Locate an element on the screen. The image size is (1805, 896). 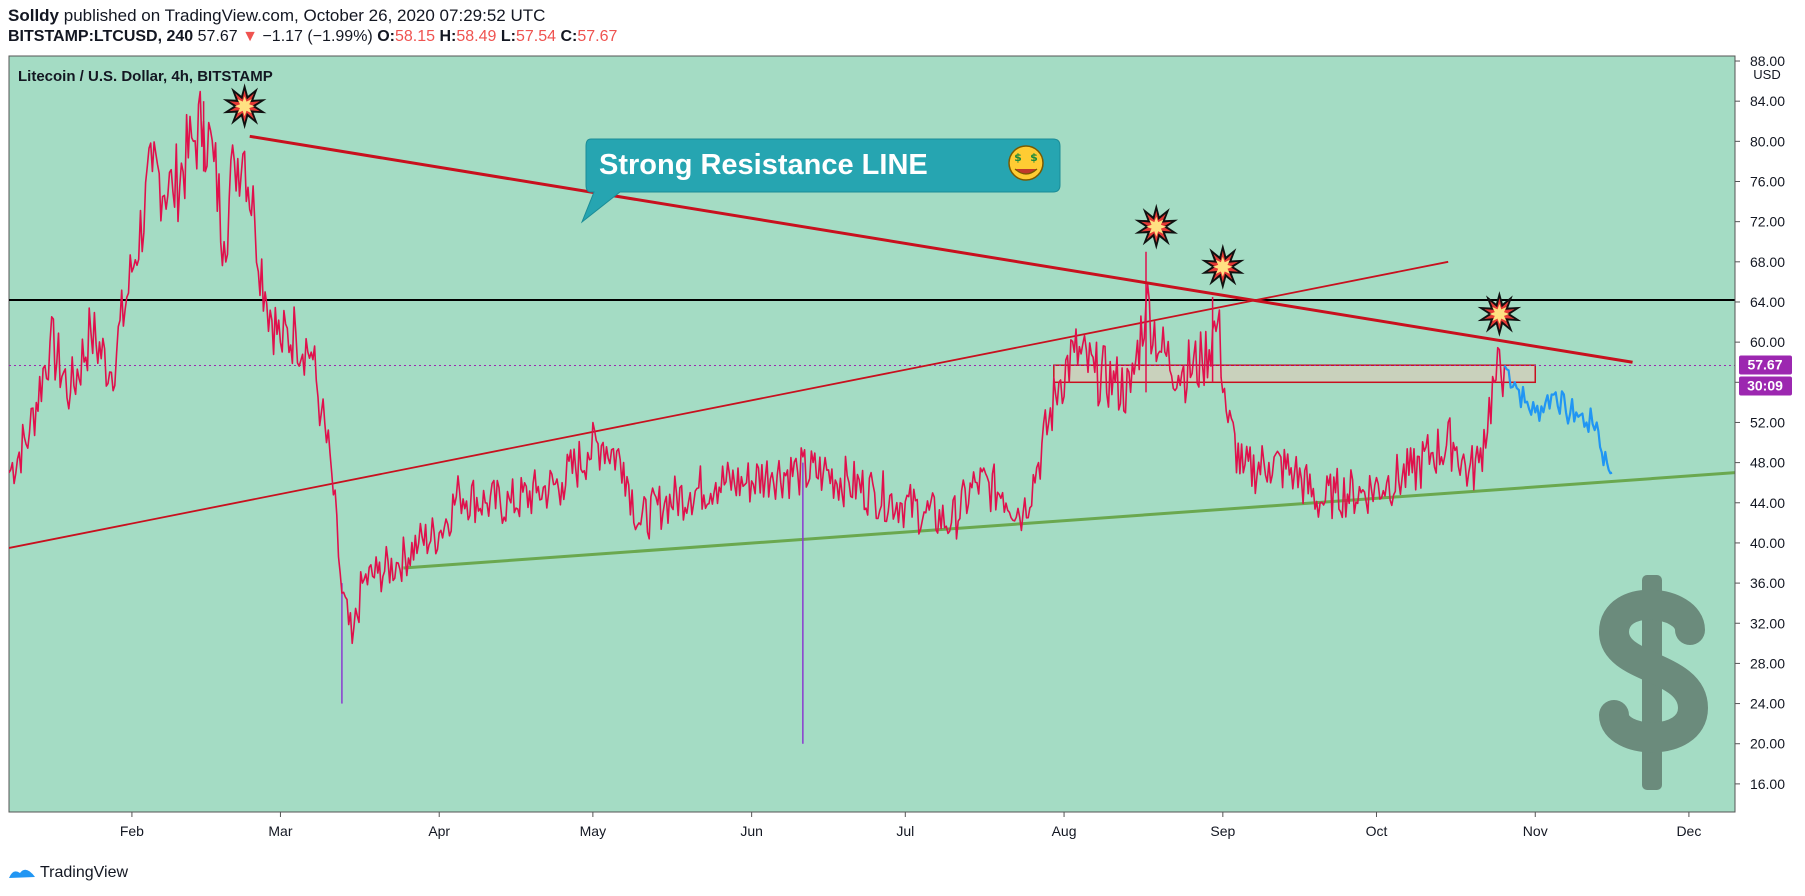
tradingview-footer: TradingView is located at coordinates (68, 873).